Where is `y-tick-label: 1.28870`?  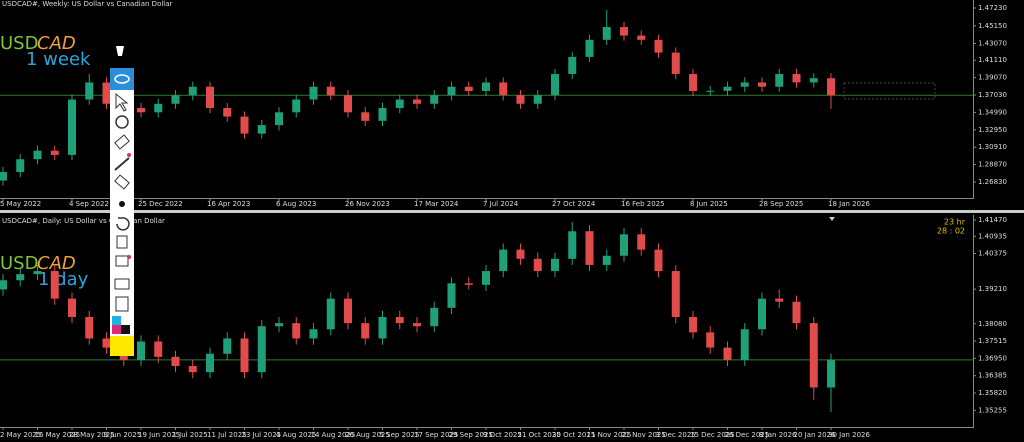 y-tick-label: 1.28870 is located at coordinates (992, 165).